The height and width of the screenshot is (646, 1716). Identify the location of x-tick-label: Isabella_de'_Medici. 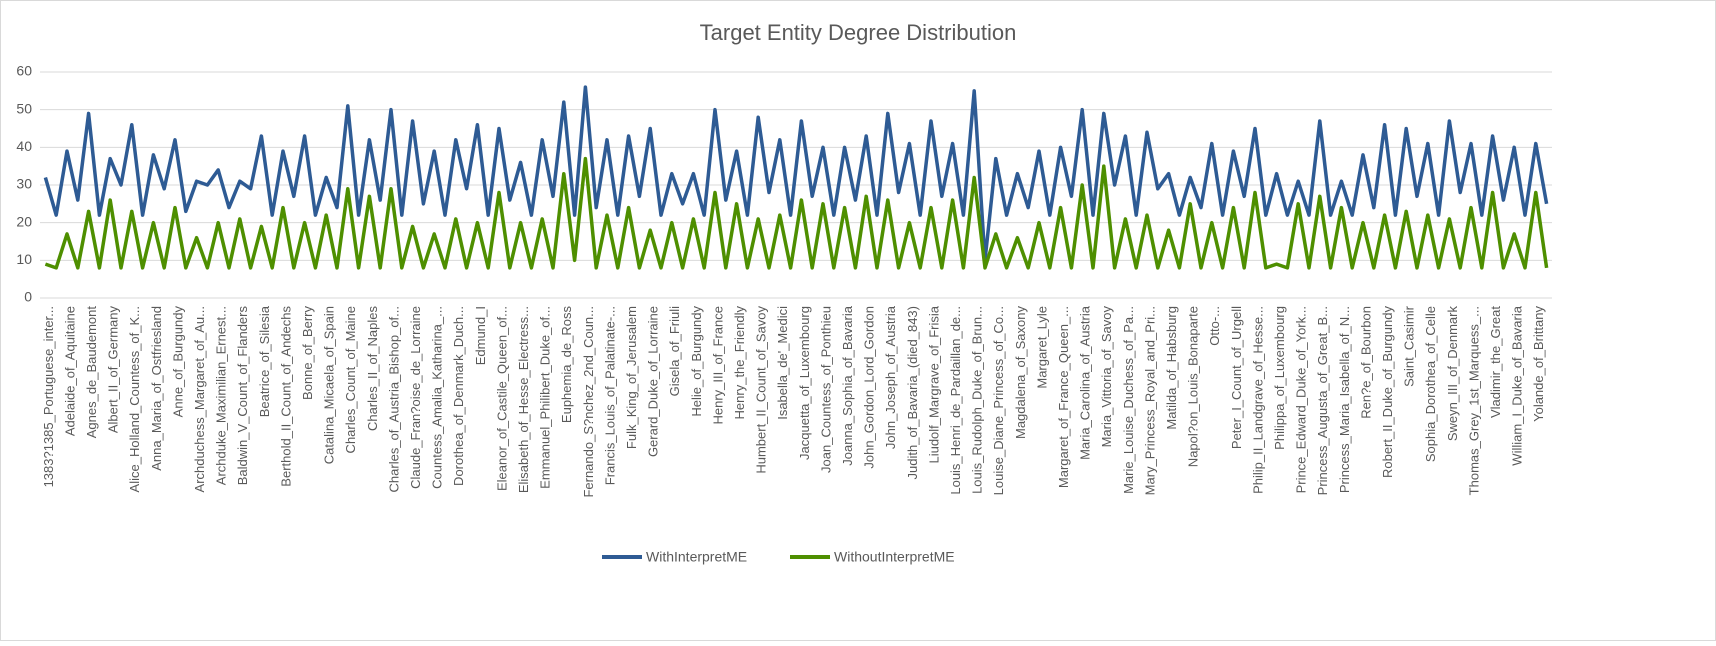
(782, 363).